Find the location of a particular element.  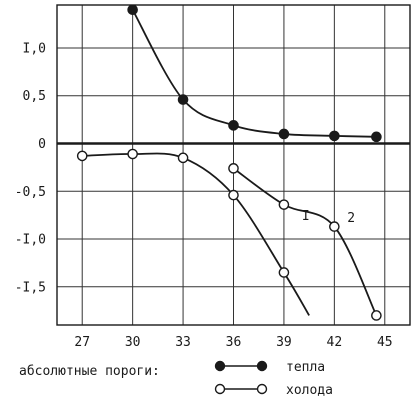

y-tick-label: -0,5 is located at coordinates (30, 192).